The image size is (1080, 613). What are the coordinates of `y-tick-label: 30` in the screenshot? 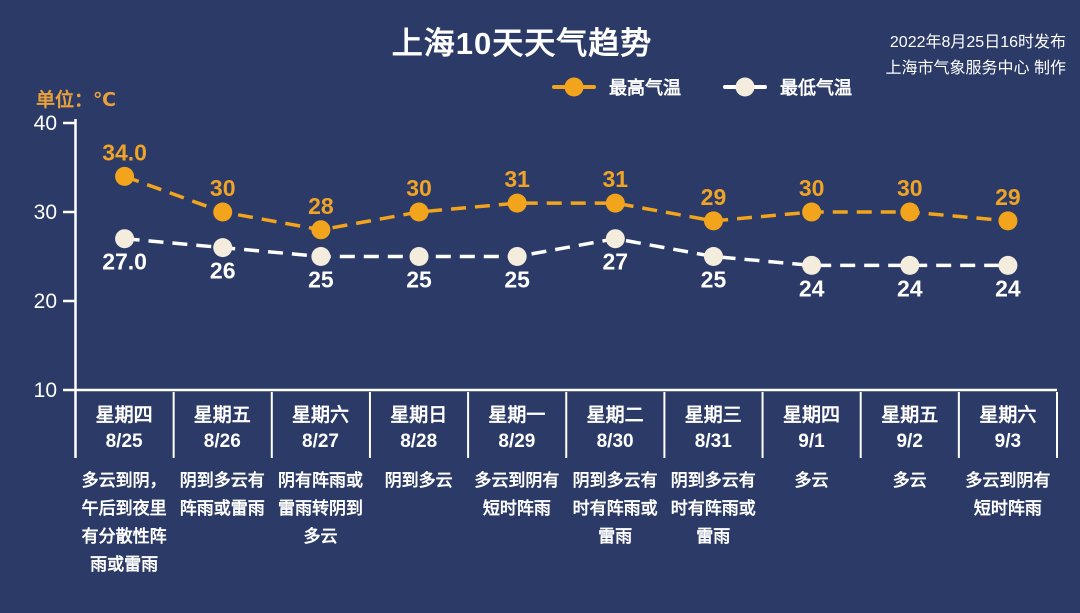 It's located at (45, 212).